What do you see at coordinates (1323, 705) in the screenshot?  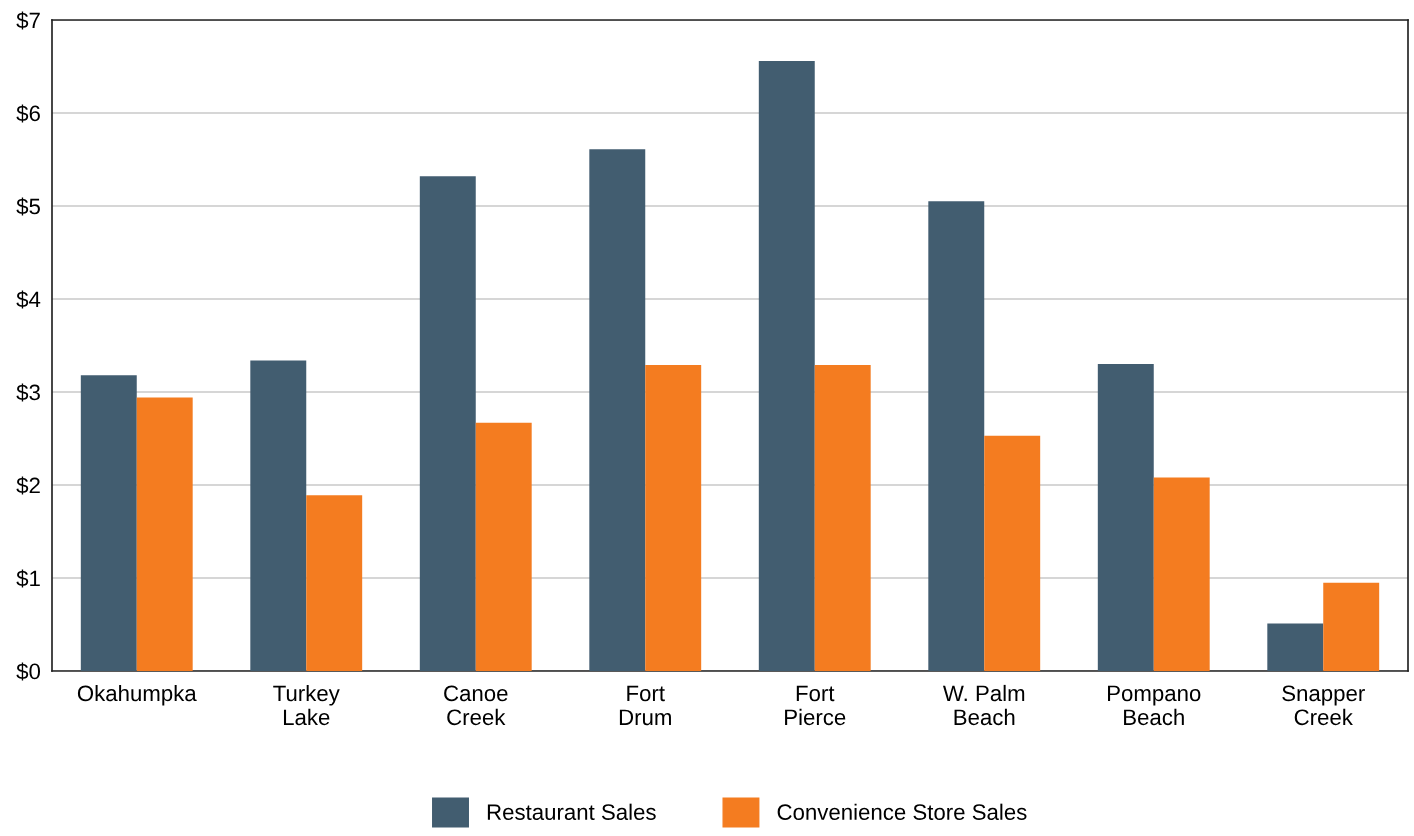 I see `x-tick-label: Snapper Creek` at bounding box center [1323, 705].